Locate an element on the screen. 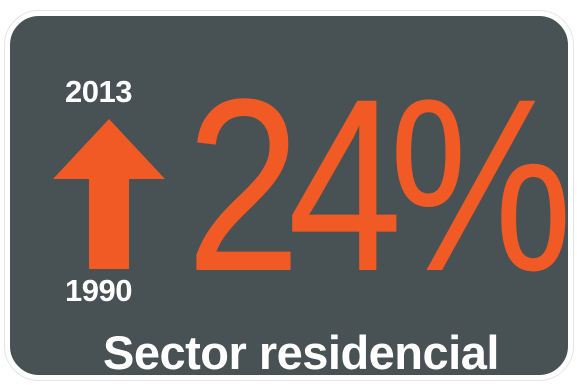 The height and width of the screenshot is (385, 577). start-year-label: 1990 is located at coordinates (98, 290).